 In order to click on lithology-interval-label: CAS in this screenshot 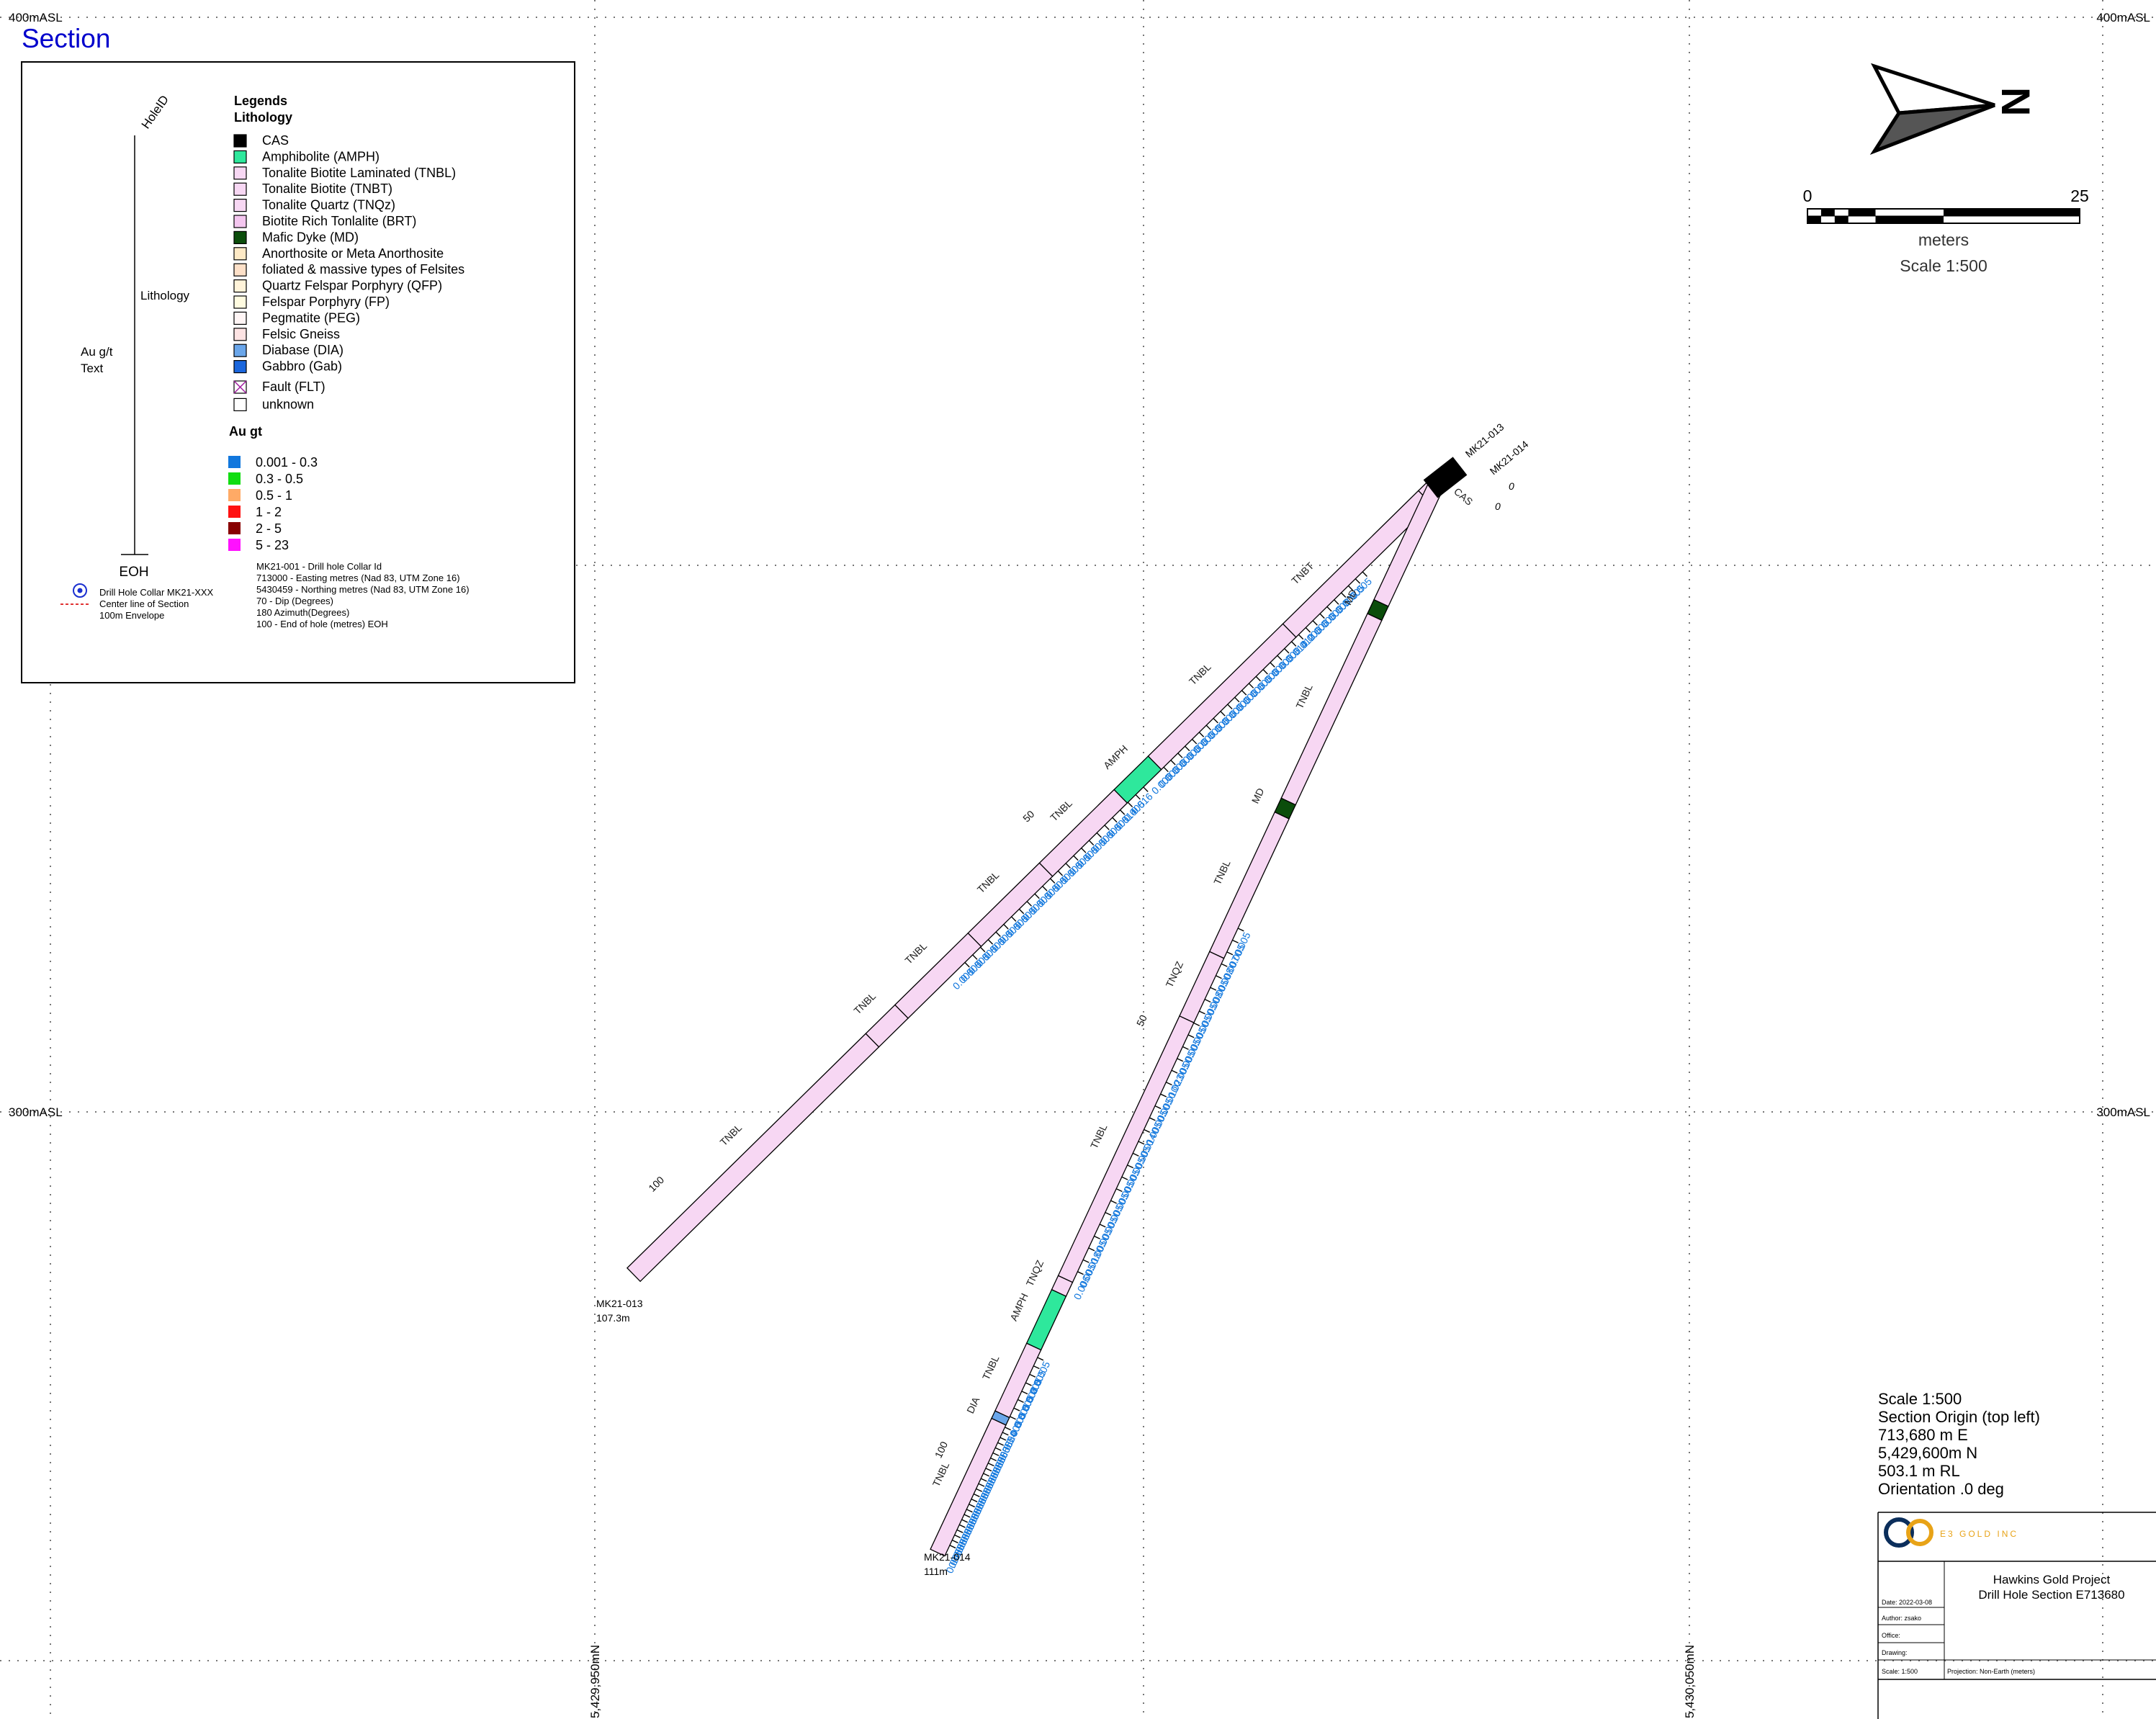, I will do `click(1463, 497)`.